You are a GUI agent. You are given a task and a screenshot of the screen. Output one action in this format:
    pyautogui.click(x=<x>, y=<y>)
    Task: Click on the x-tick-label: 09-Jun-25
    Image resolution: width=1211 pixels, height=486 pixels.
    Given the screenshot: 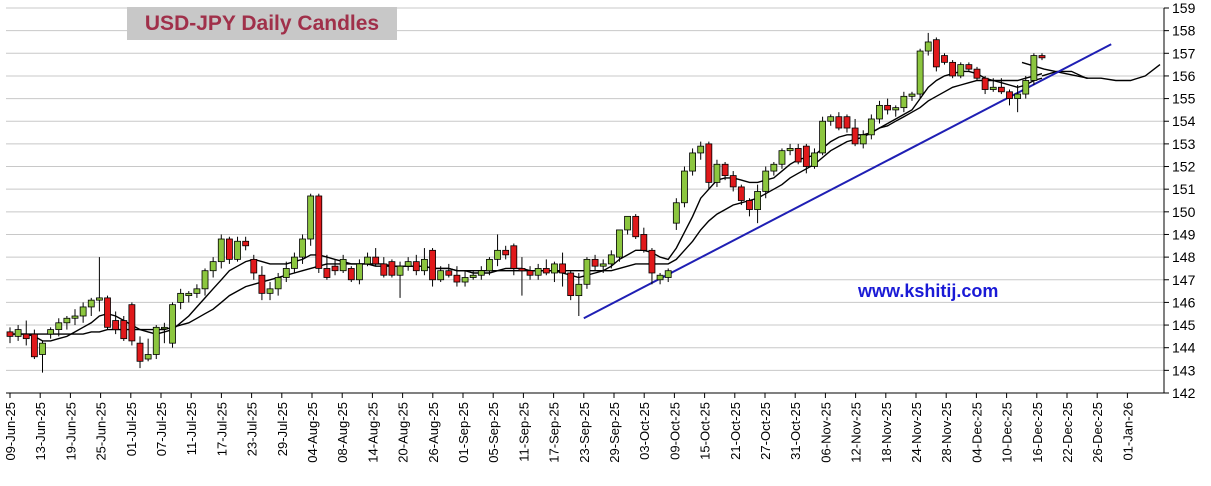 What is the action you would take?
    pyautogui.click(x=10, y=431)
    